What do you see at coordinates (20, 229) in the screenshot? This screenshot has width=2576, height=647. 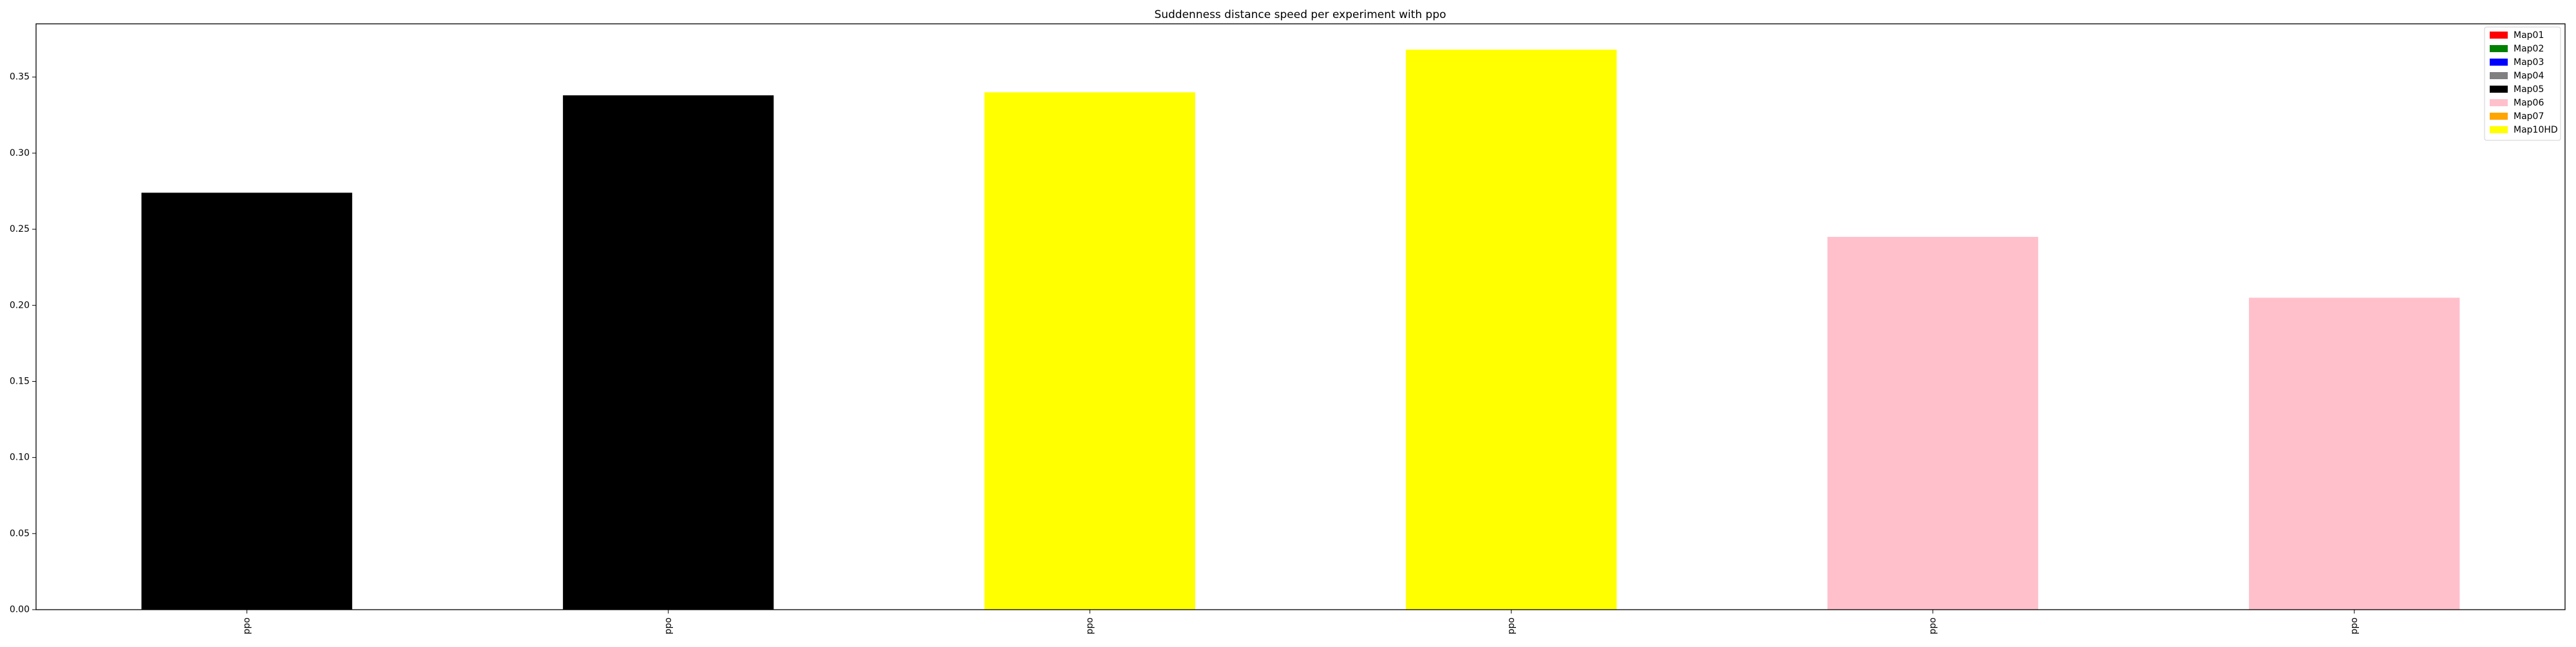 I see `y-tick-label: 0.25` at bounding box center [20, 229].